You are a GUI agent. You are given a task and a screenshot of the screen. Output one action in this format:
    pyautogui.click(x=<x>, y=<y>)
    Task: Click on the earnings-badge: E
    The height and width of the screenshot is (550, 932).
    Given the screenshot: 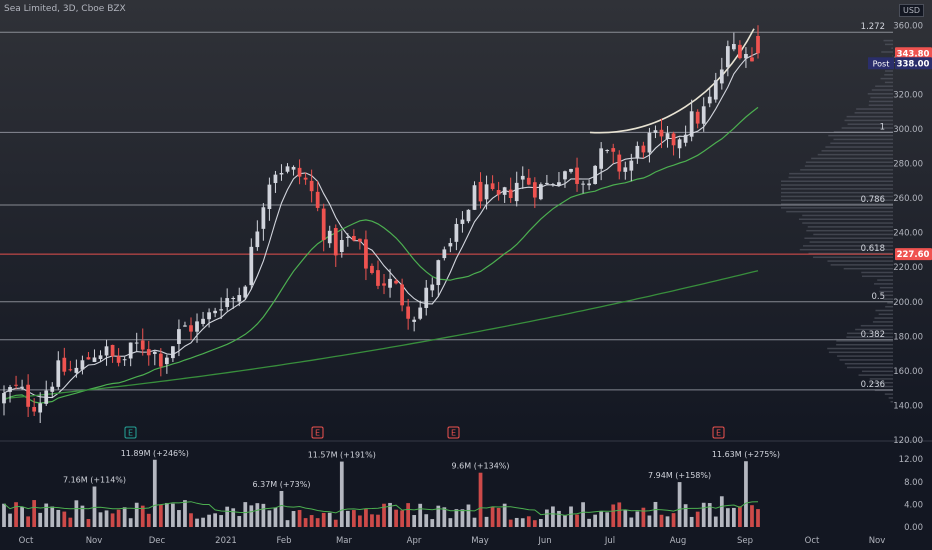 What is the action you would take?
    pyautogui.click(x=718, y=432)
    